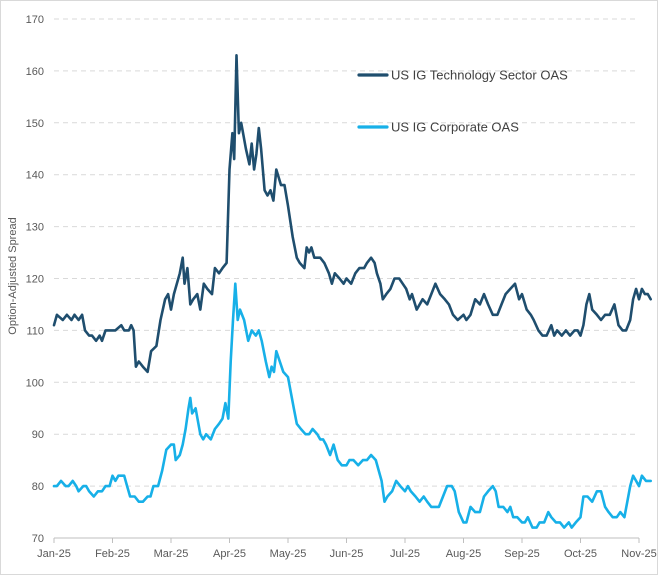  I want to click on y-tick-label: 160, so click(35, 72).